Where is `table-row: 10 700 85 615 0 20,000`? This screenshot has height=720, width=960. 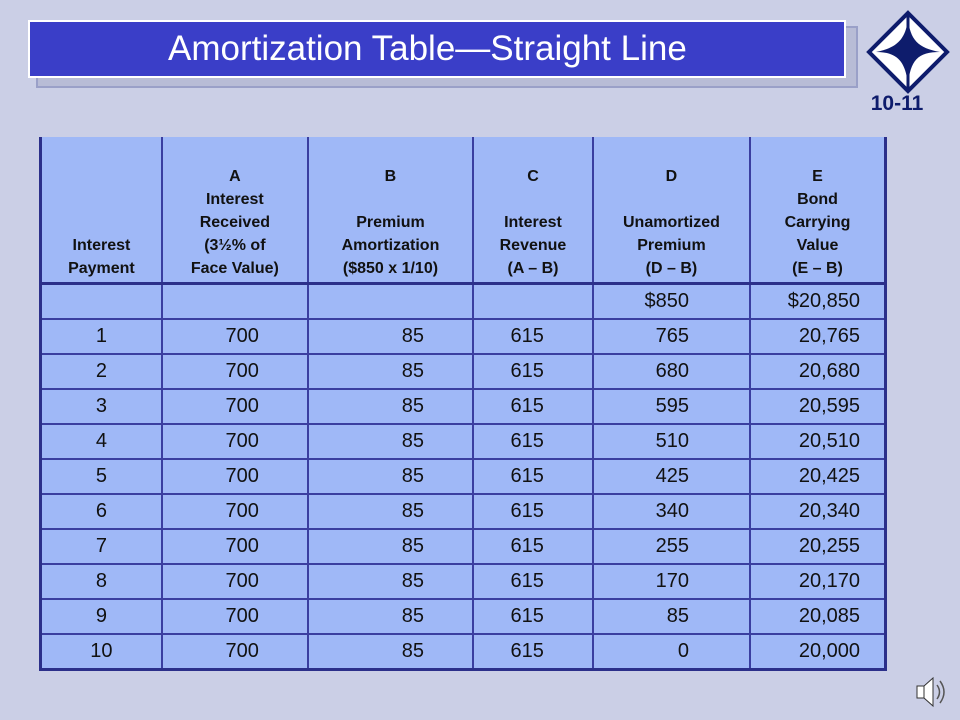 table-row: 10 700 85 615 0 20,000 is located at coordinates (463, 650).